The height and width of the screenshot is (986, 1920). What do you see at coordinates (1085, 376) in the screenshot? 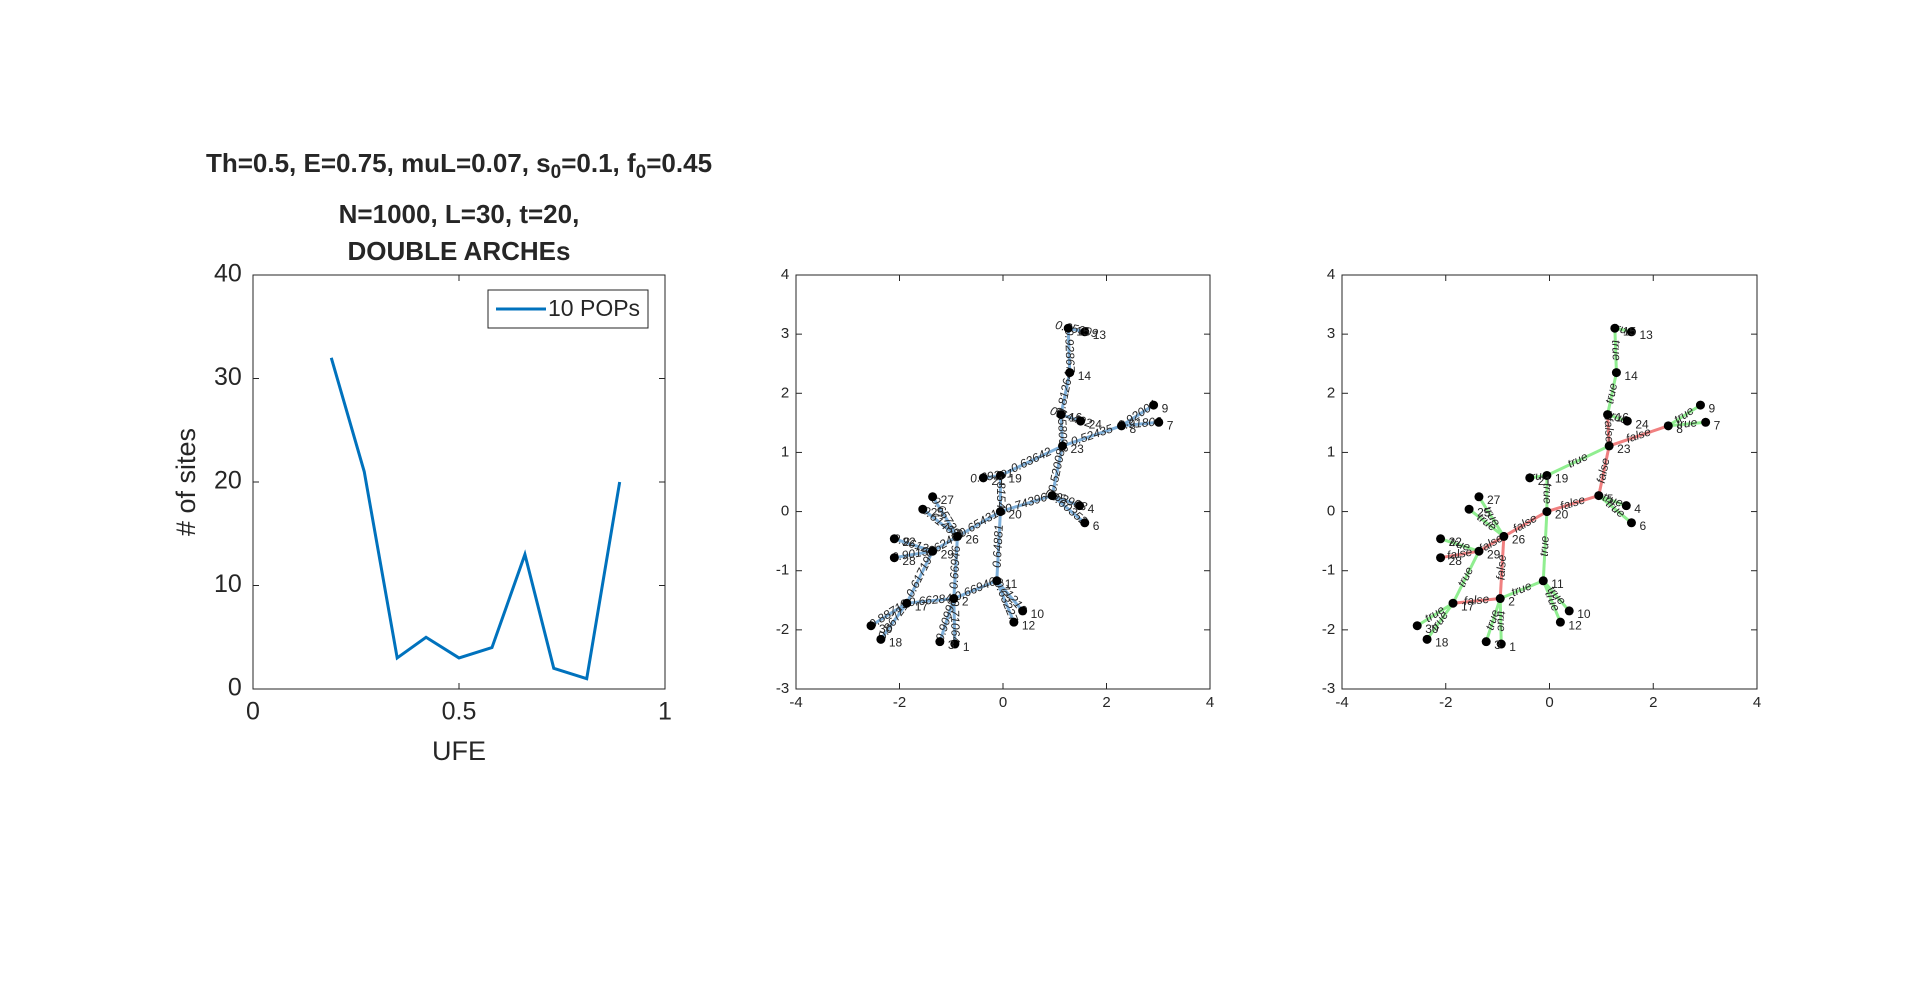
I see `node-label: 14` at bounding box center [1085, 376].